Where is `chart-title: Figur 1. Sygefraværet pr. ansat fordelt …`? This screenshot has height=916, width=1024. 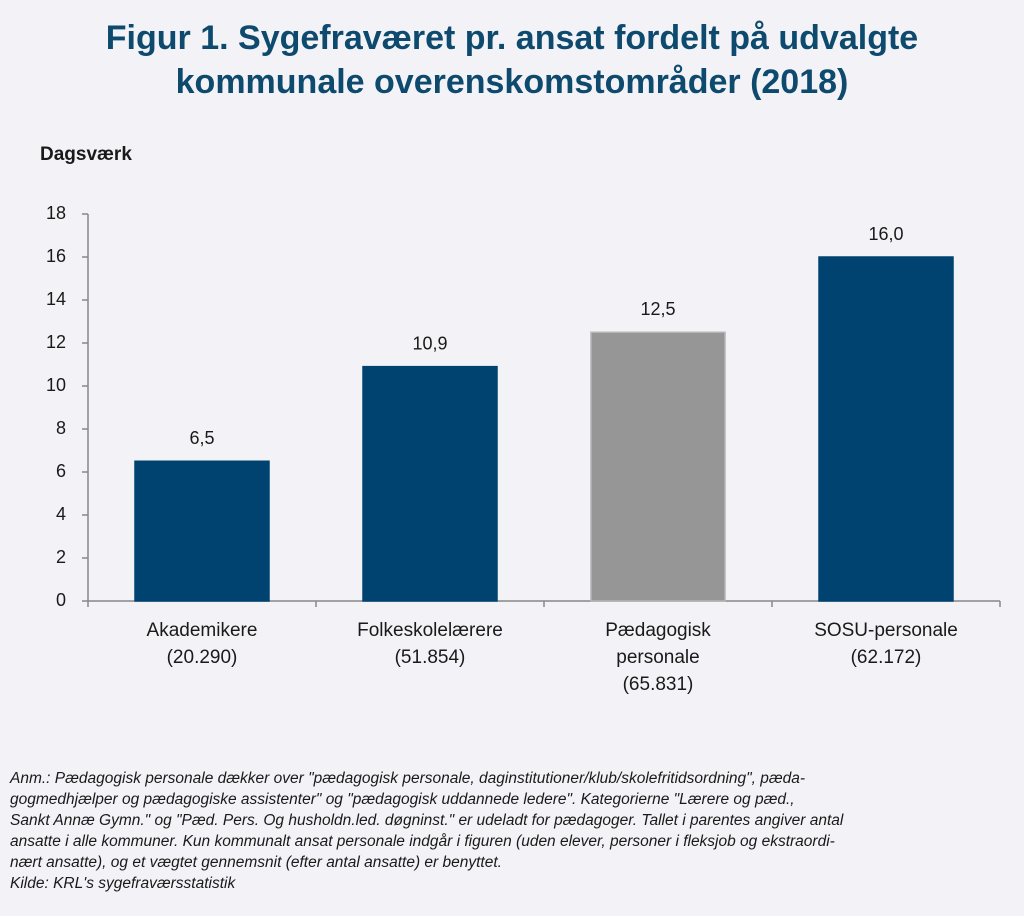
chart-title: Figur 1. Sygefraværet pr. ansat fordelt … is located at coordinates (512, 38).